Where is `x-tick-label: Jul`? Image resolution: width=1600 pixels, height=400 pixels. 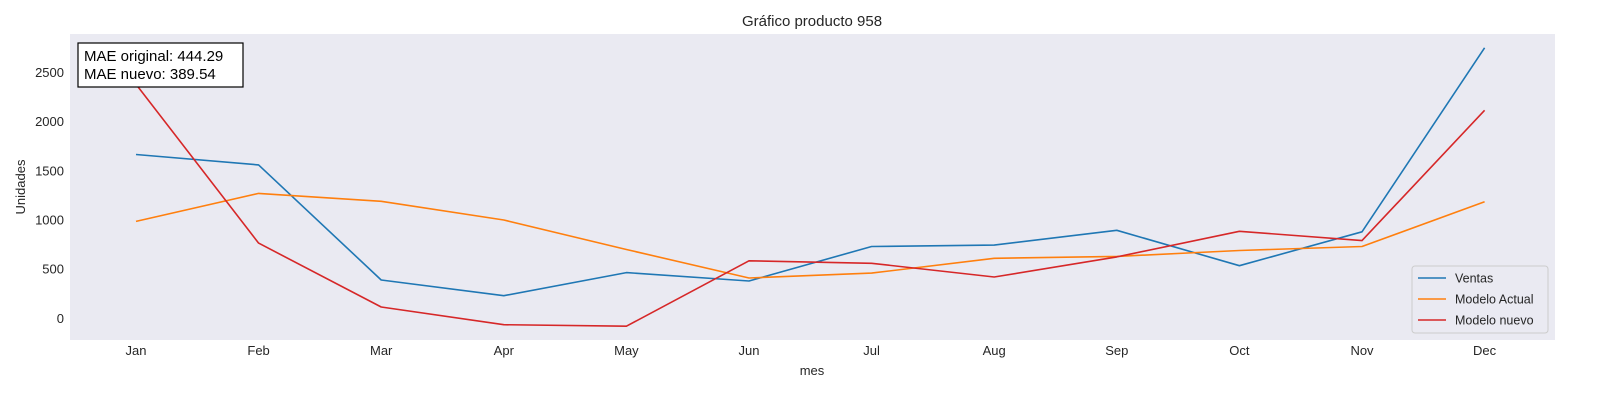
x-tick-label: Jul is located at coordinates (871, 350).